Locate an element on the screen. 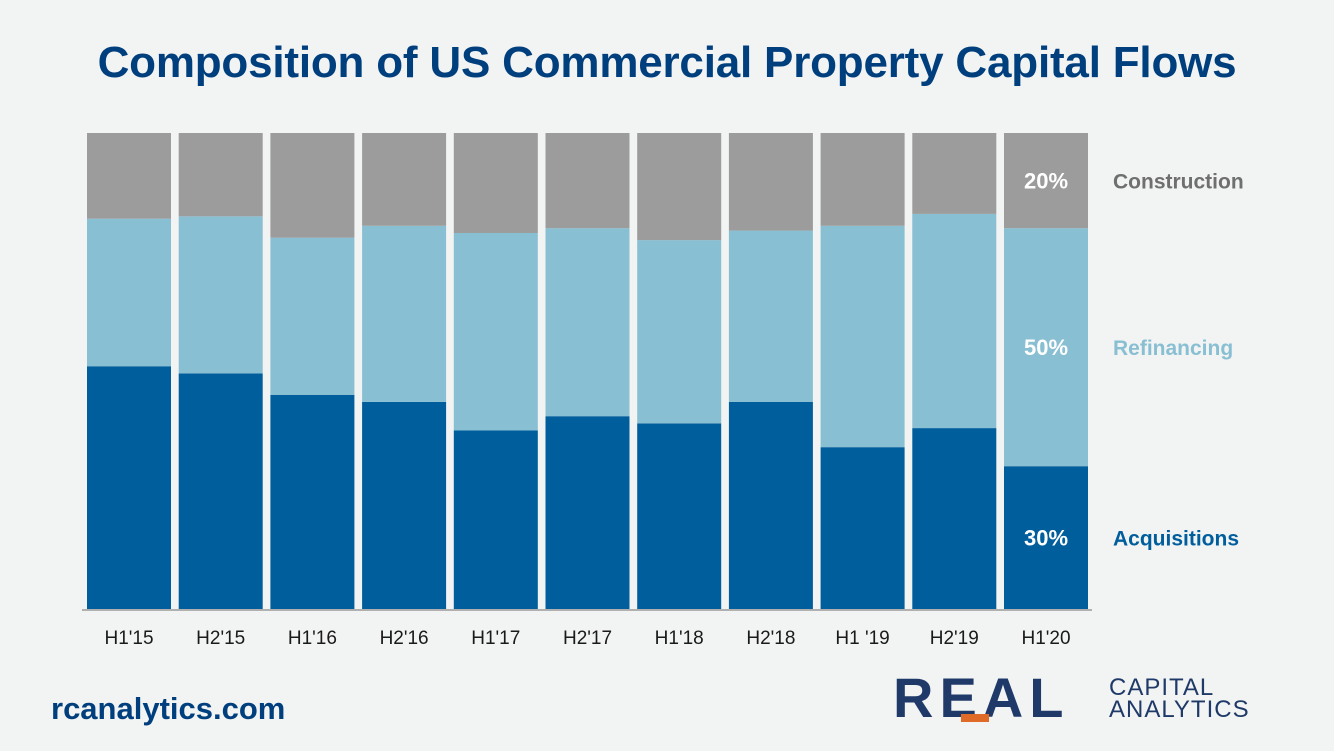 Image resolution: width=1334 pixels, height=751 pixels. x-tick-label: H1'20 is located at coordinates (1045, 638).